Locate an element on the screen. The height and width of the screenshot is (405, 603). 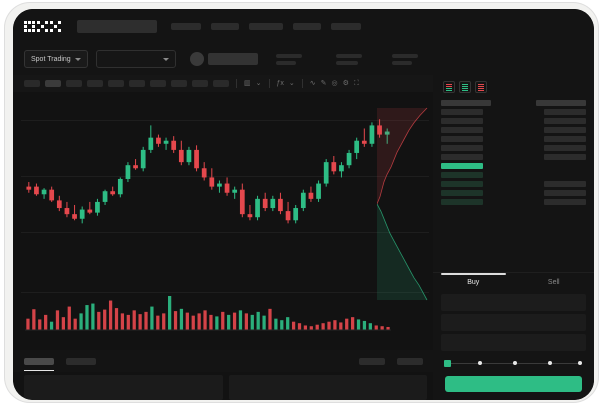
orderbook-rows is located at coordinates (513, 183).